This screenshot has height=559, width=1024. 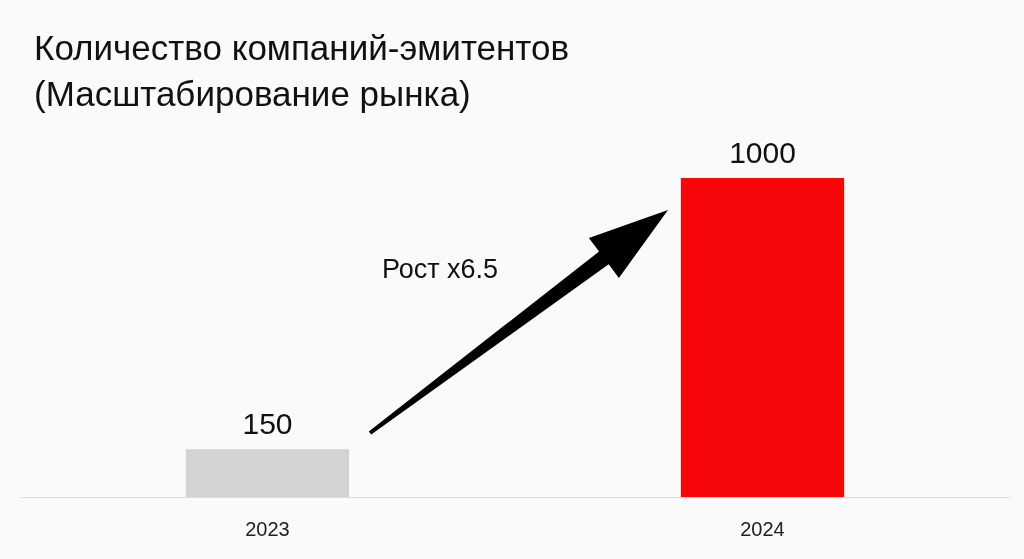 I want to click on annotation: Рост x6.5, so click(x=440, y=269).